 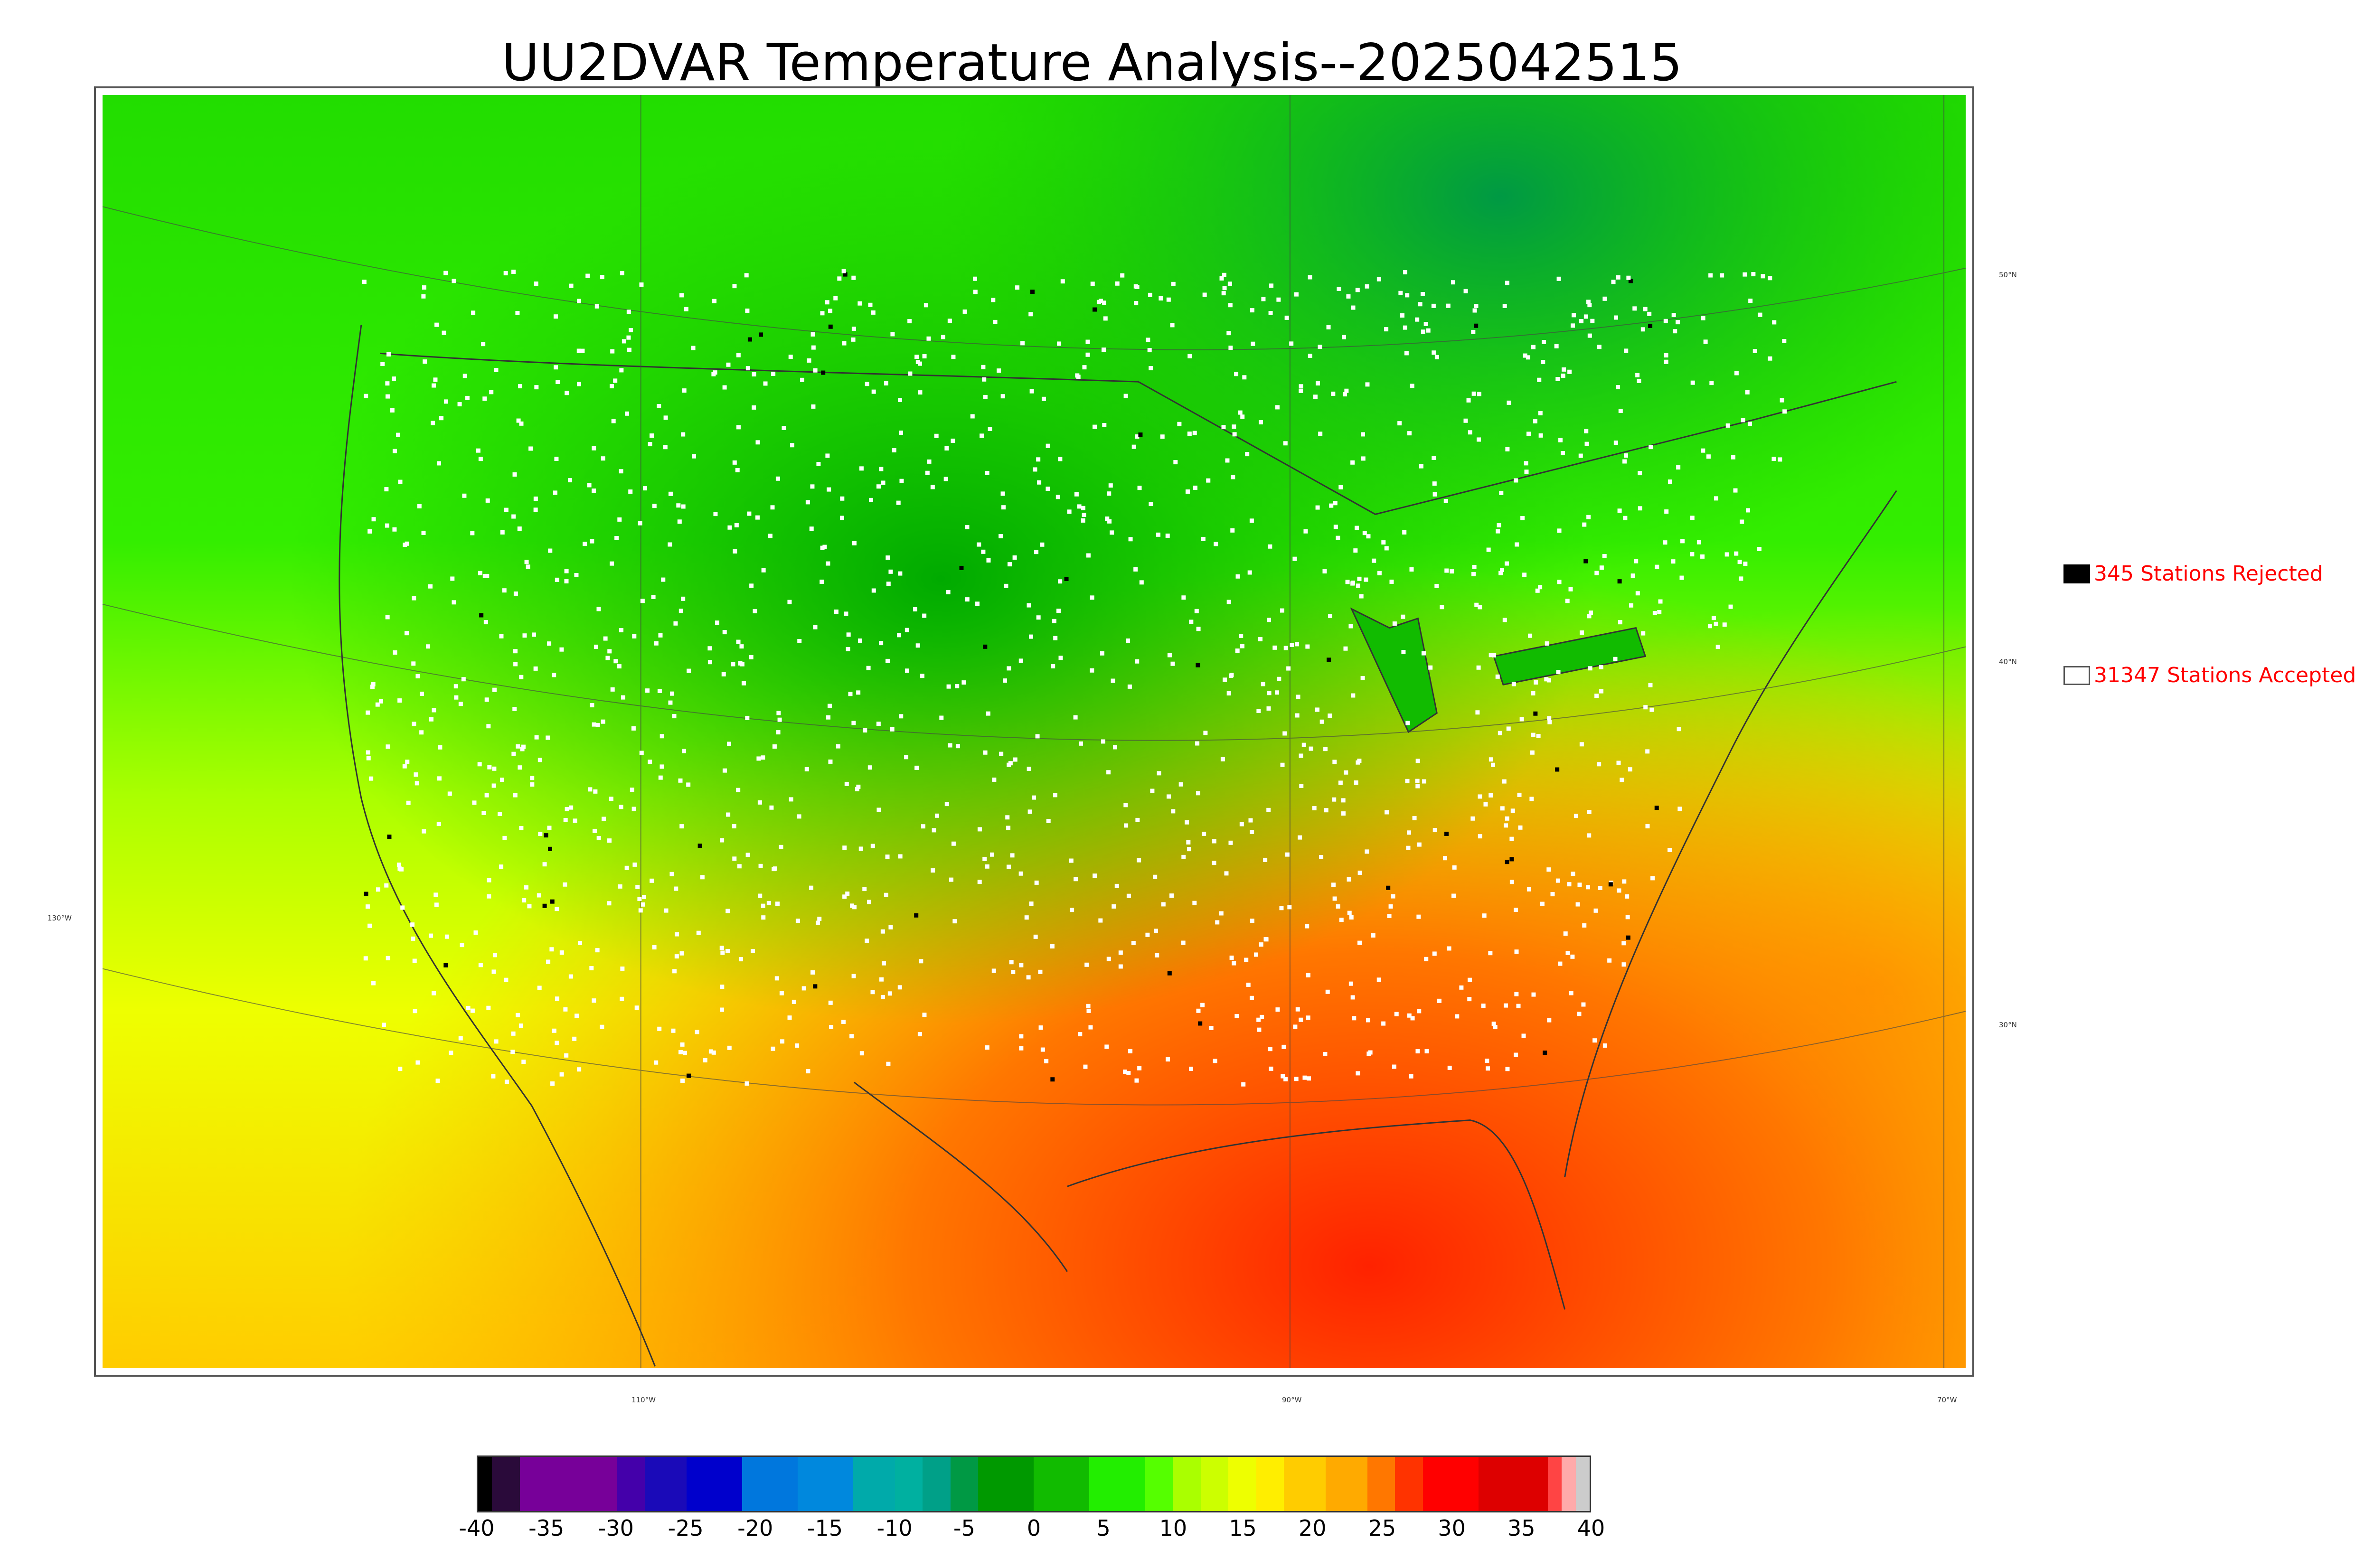 I want to click on colorbar-tick-label: 15, so click(x=1243, y=1528).